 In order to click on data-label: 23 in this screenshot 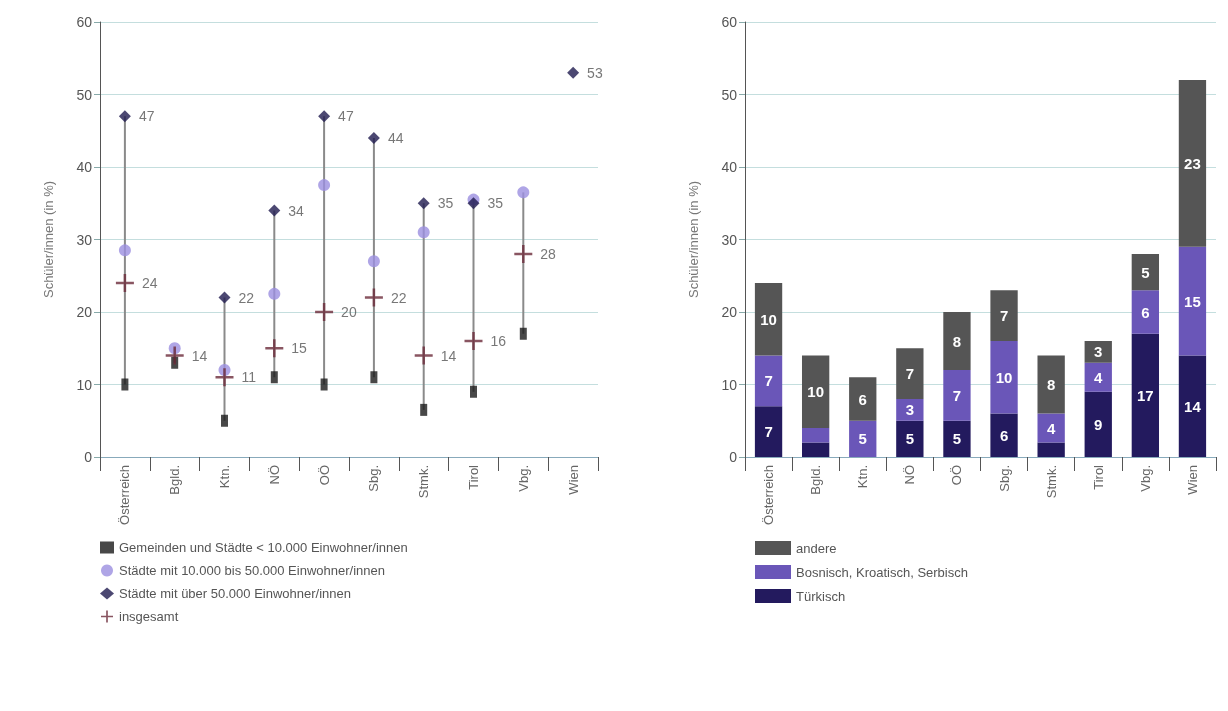, I will do `click(1192, 163)`.